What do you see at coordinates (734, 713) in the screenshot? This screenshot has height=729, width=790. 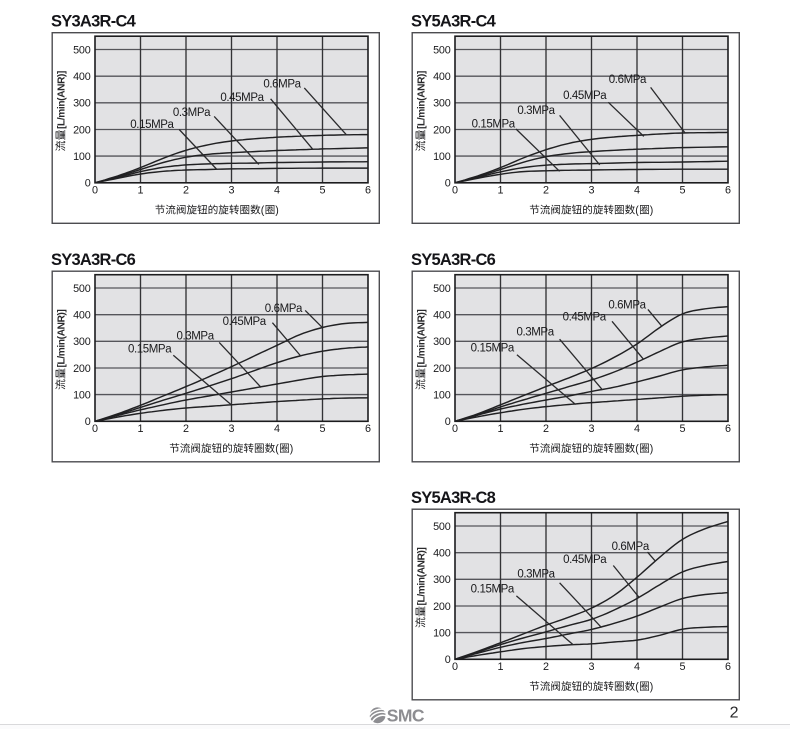 I see `svg-text: 2` at bounding box center [734, 713].